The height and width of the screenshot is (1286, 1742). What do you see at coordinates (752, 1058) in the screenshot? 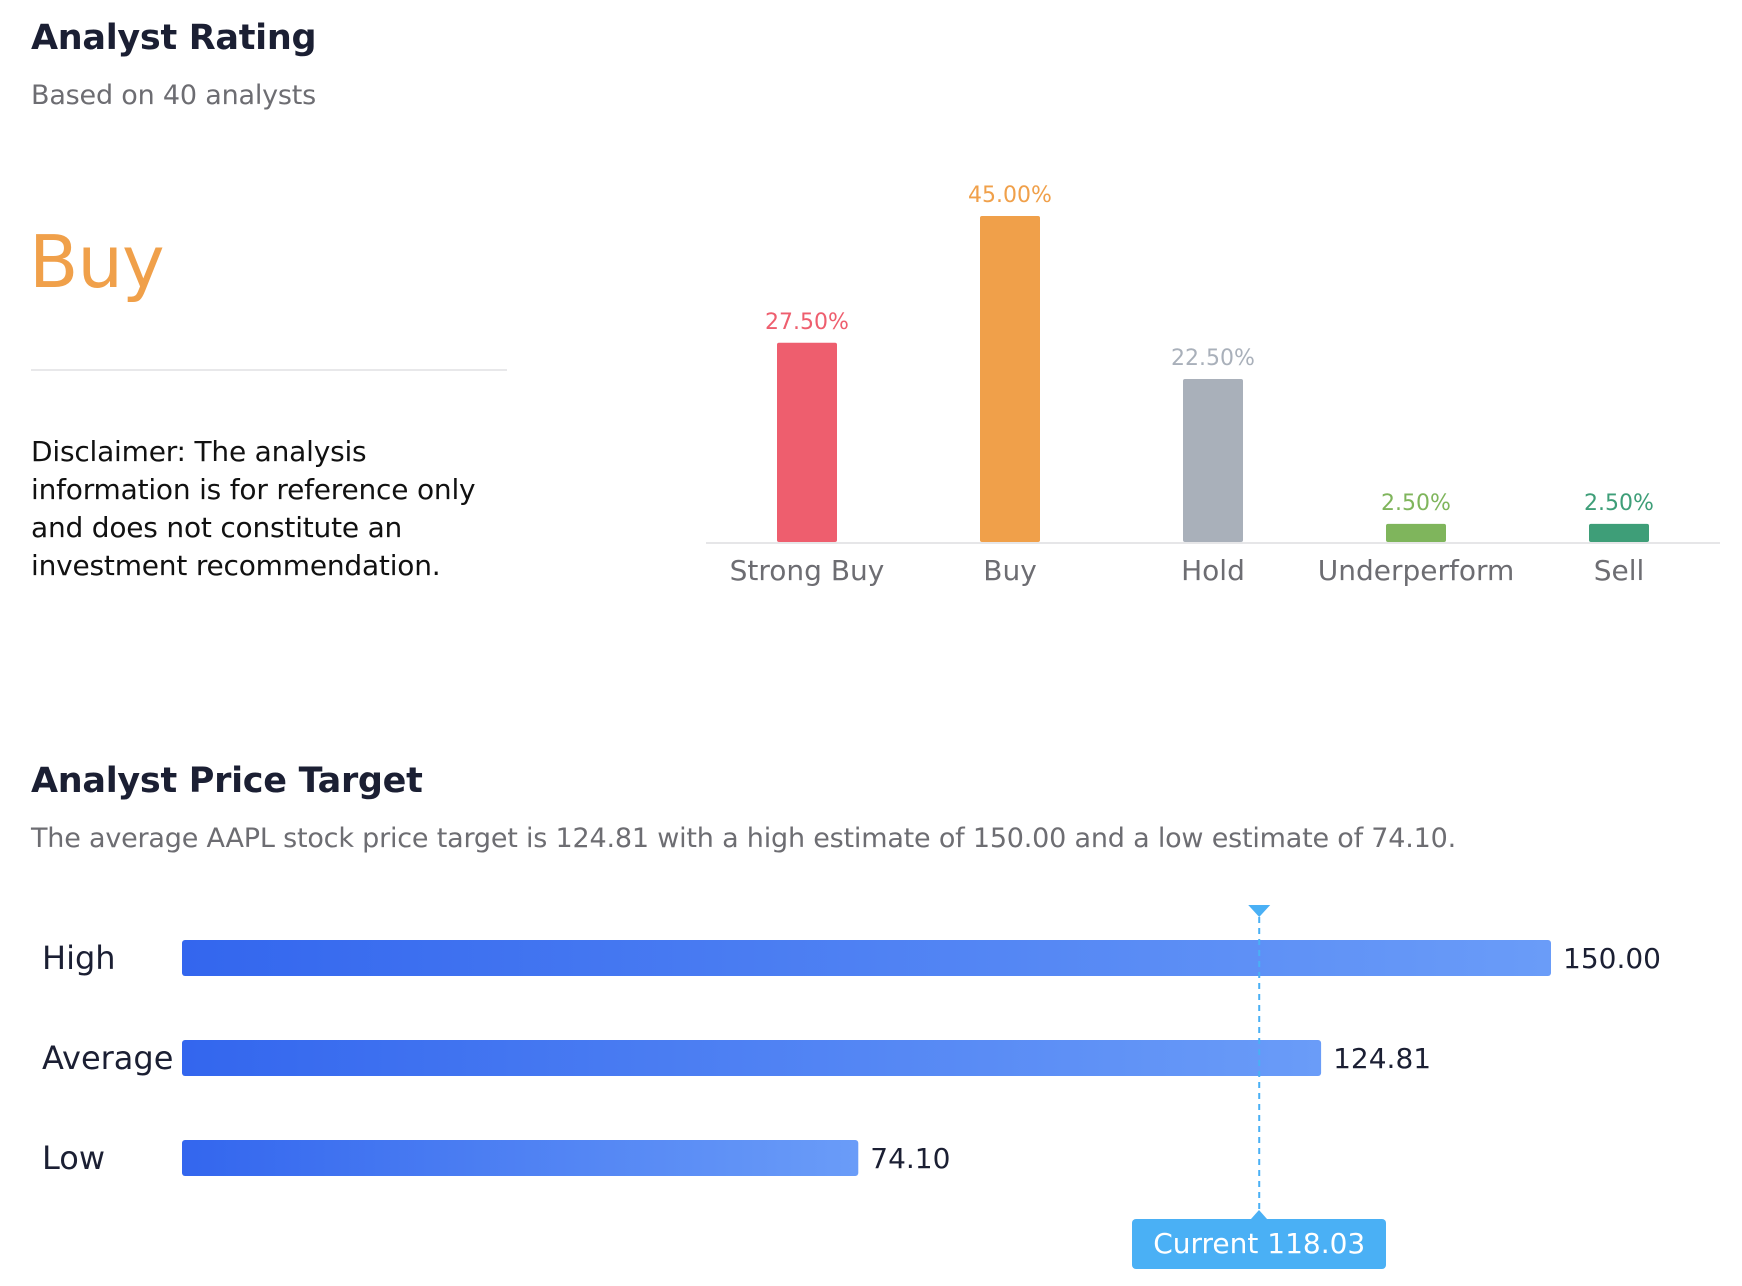
I see `target-bar-average` at bounding box center [752, 1058].